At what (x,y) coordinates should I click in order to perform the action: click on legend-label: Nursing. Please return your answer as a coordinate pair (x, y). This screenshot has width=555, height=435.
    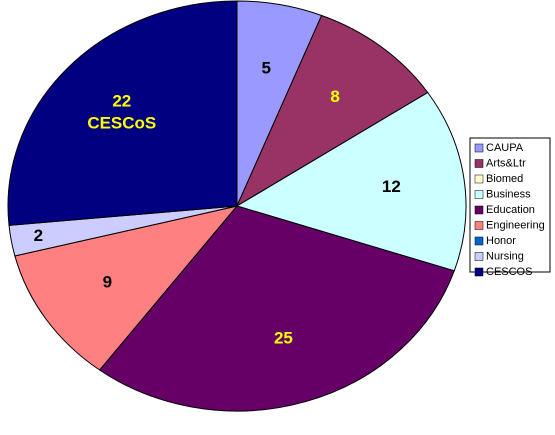
    Looking at the image, I should click on (505, 256).